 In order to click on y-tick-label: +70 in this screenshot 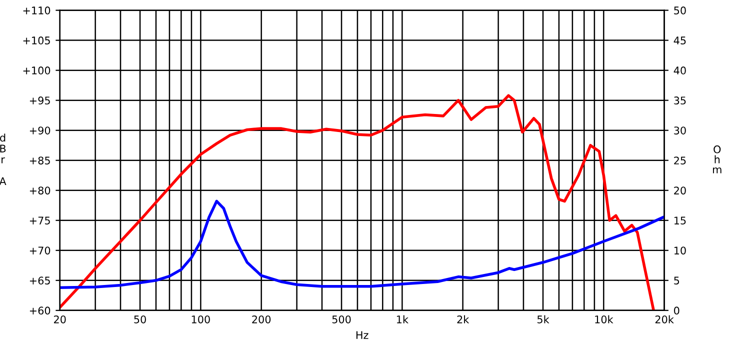, I will do `click(40, 250)`.